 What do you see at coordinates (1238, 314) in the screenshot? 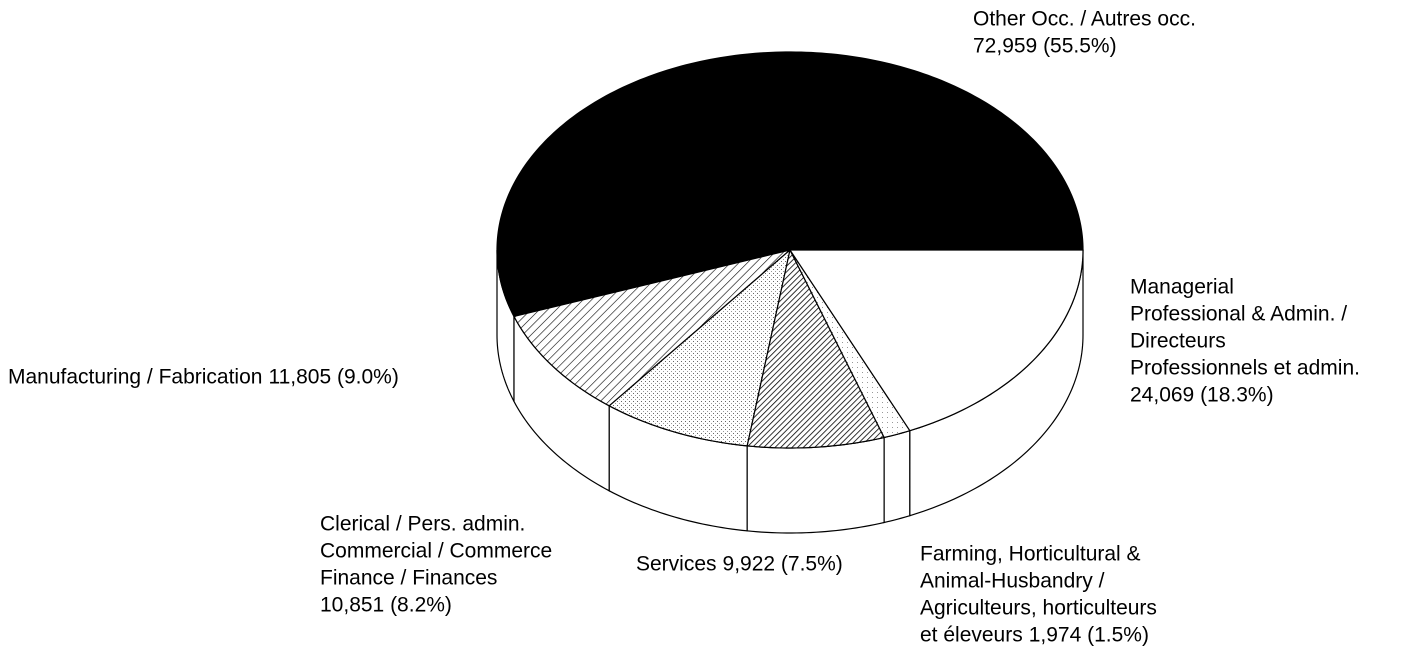
I see `slice-label: Professional & Admin. /` at bounding box center [1238, 314].